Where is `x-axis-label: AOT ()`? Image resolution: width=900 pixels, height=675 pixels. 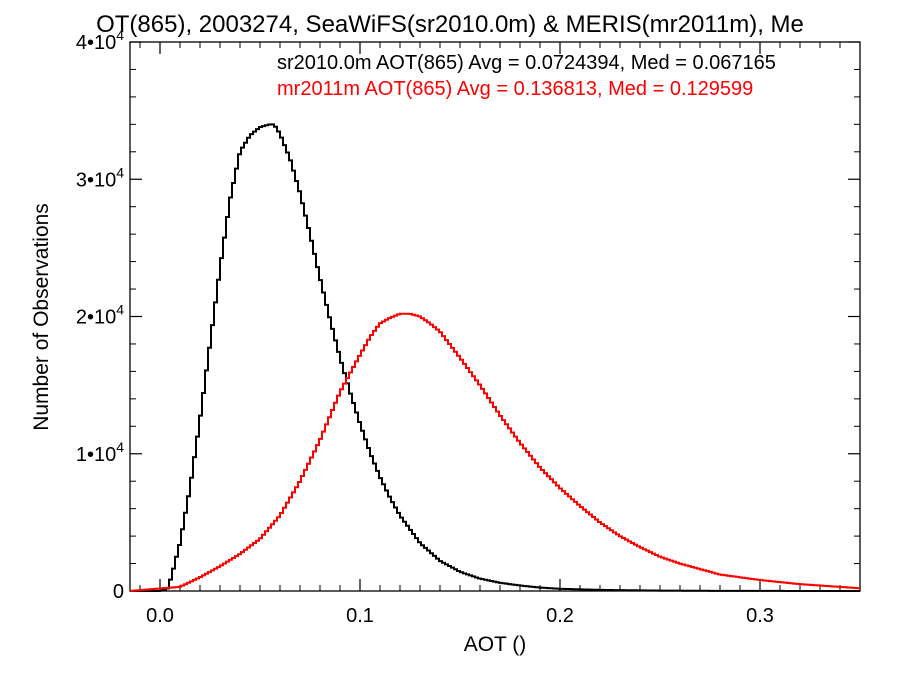 x-axis-label: AOT () is located at coordinates (495, 644).